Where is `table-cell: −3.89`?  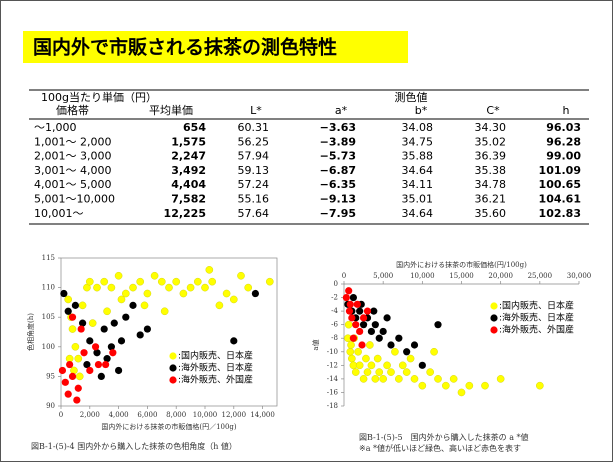 table-cell: −3.89 is located at coordinates (338, 141).